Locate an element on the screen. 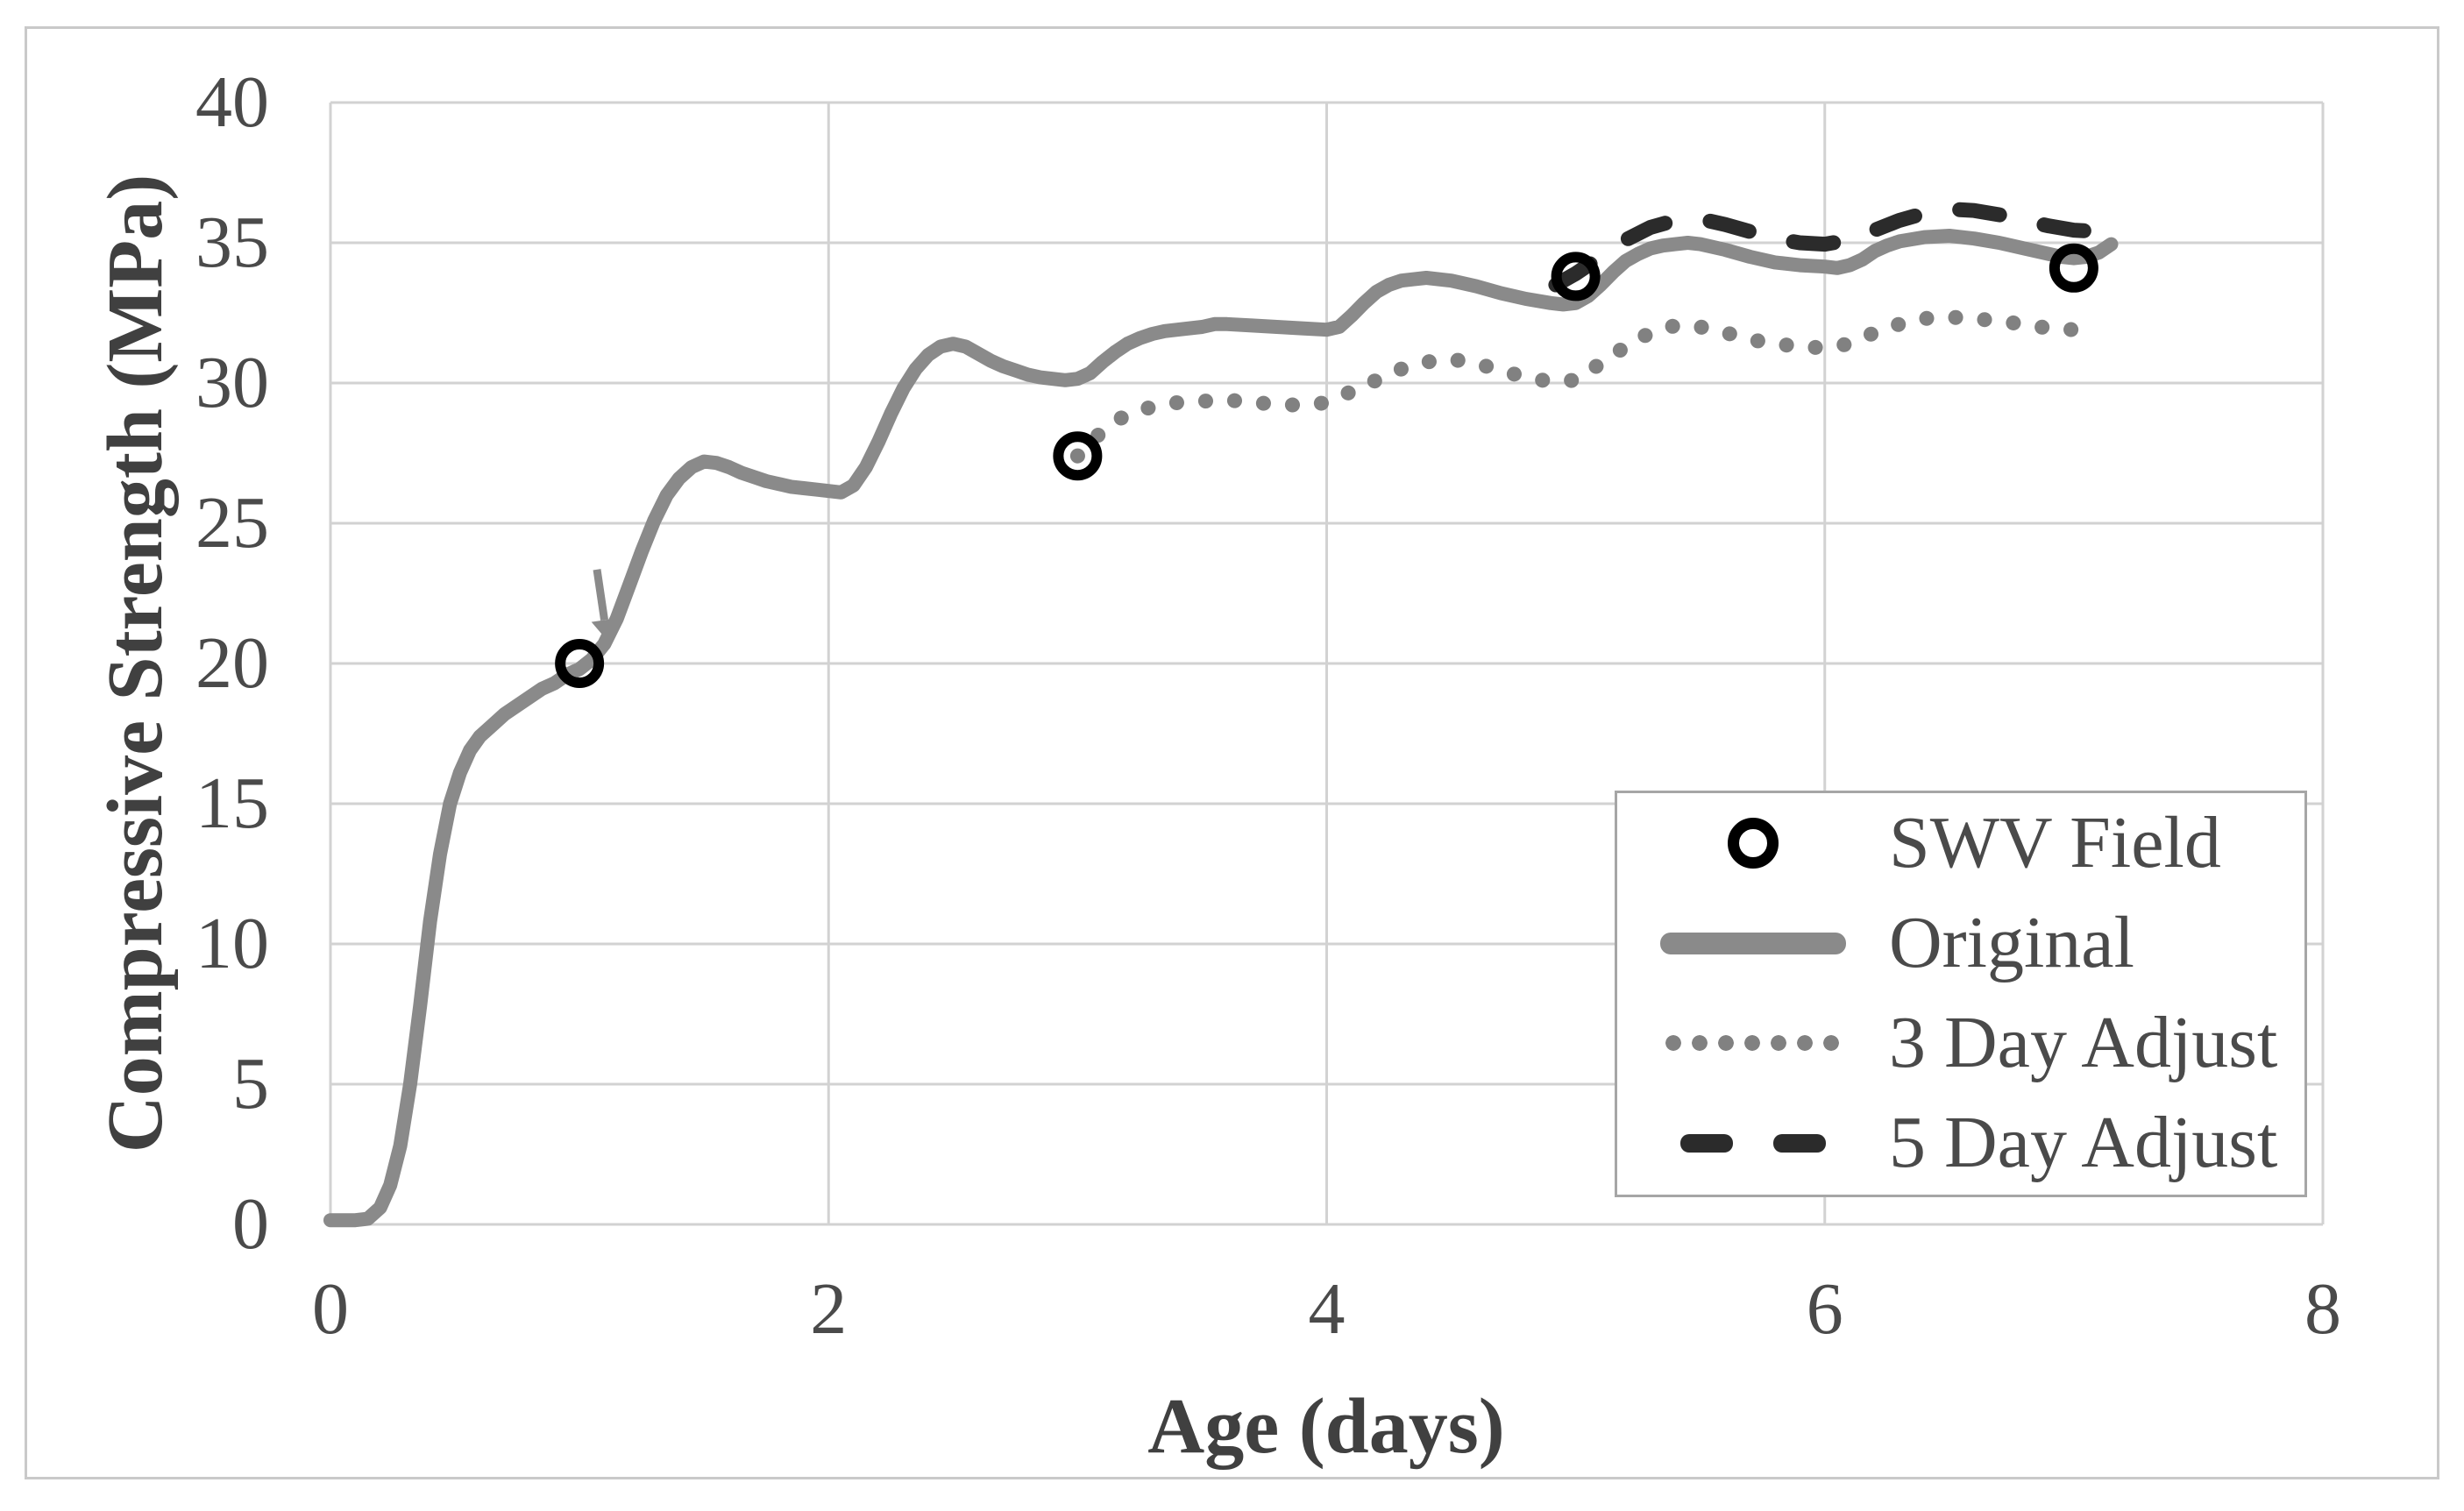 The image size is (2464, 1511). x-tick-label: 4 is located at coordinates (1327, 1309).